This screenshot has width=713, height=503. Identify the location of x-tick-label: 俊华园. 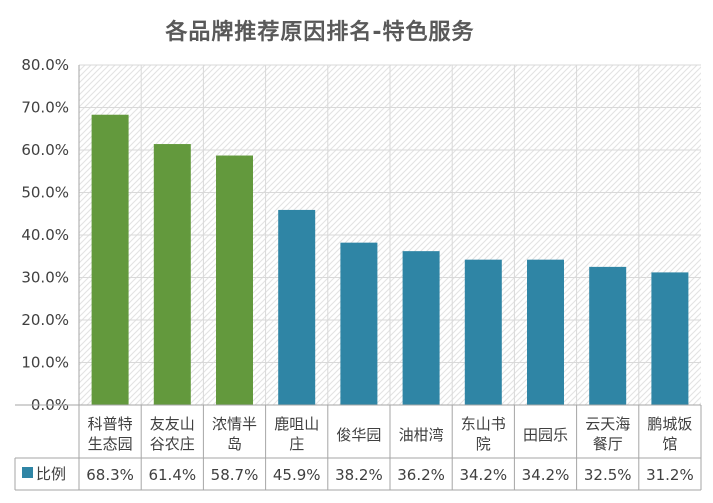
(358, 435).